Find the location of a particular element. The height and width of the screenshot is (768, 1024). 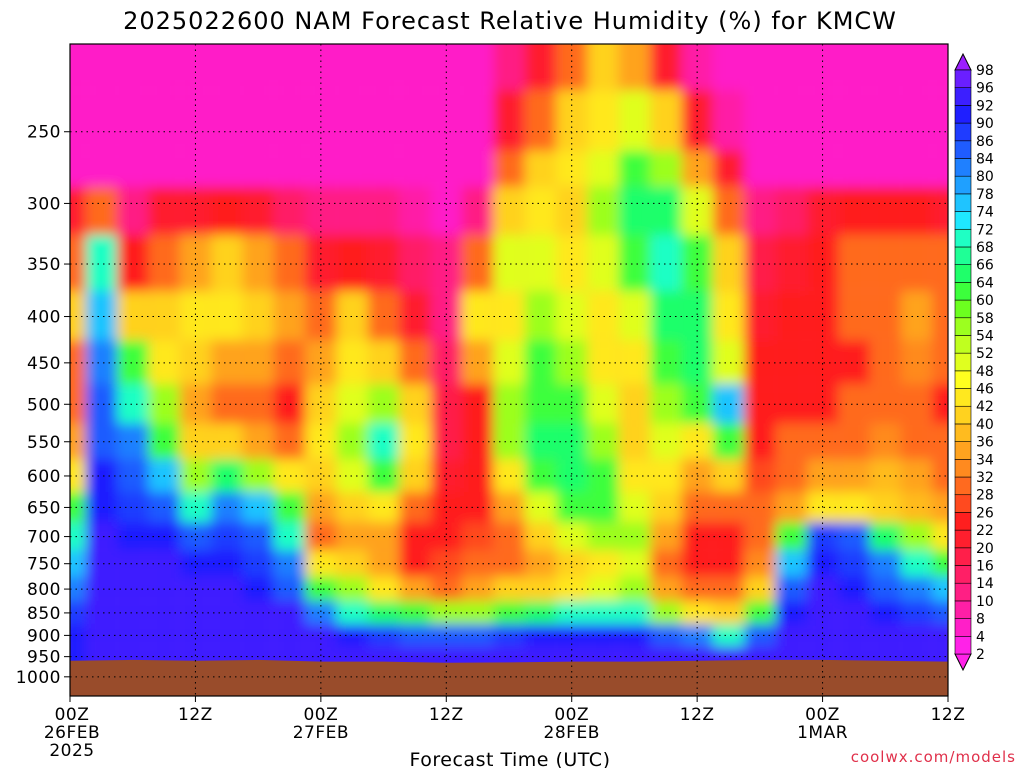

colorbar-label: 10 is located at coordinates (985, 602).